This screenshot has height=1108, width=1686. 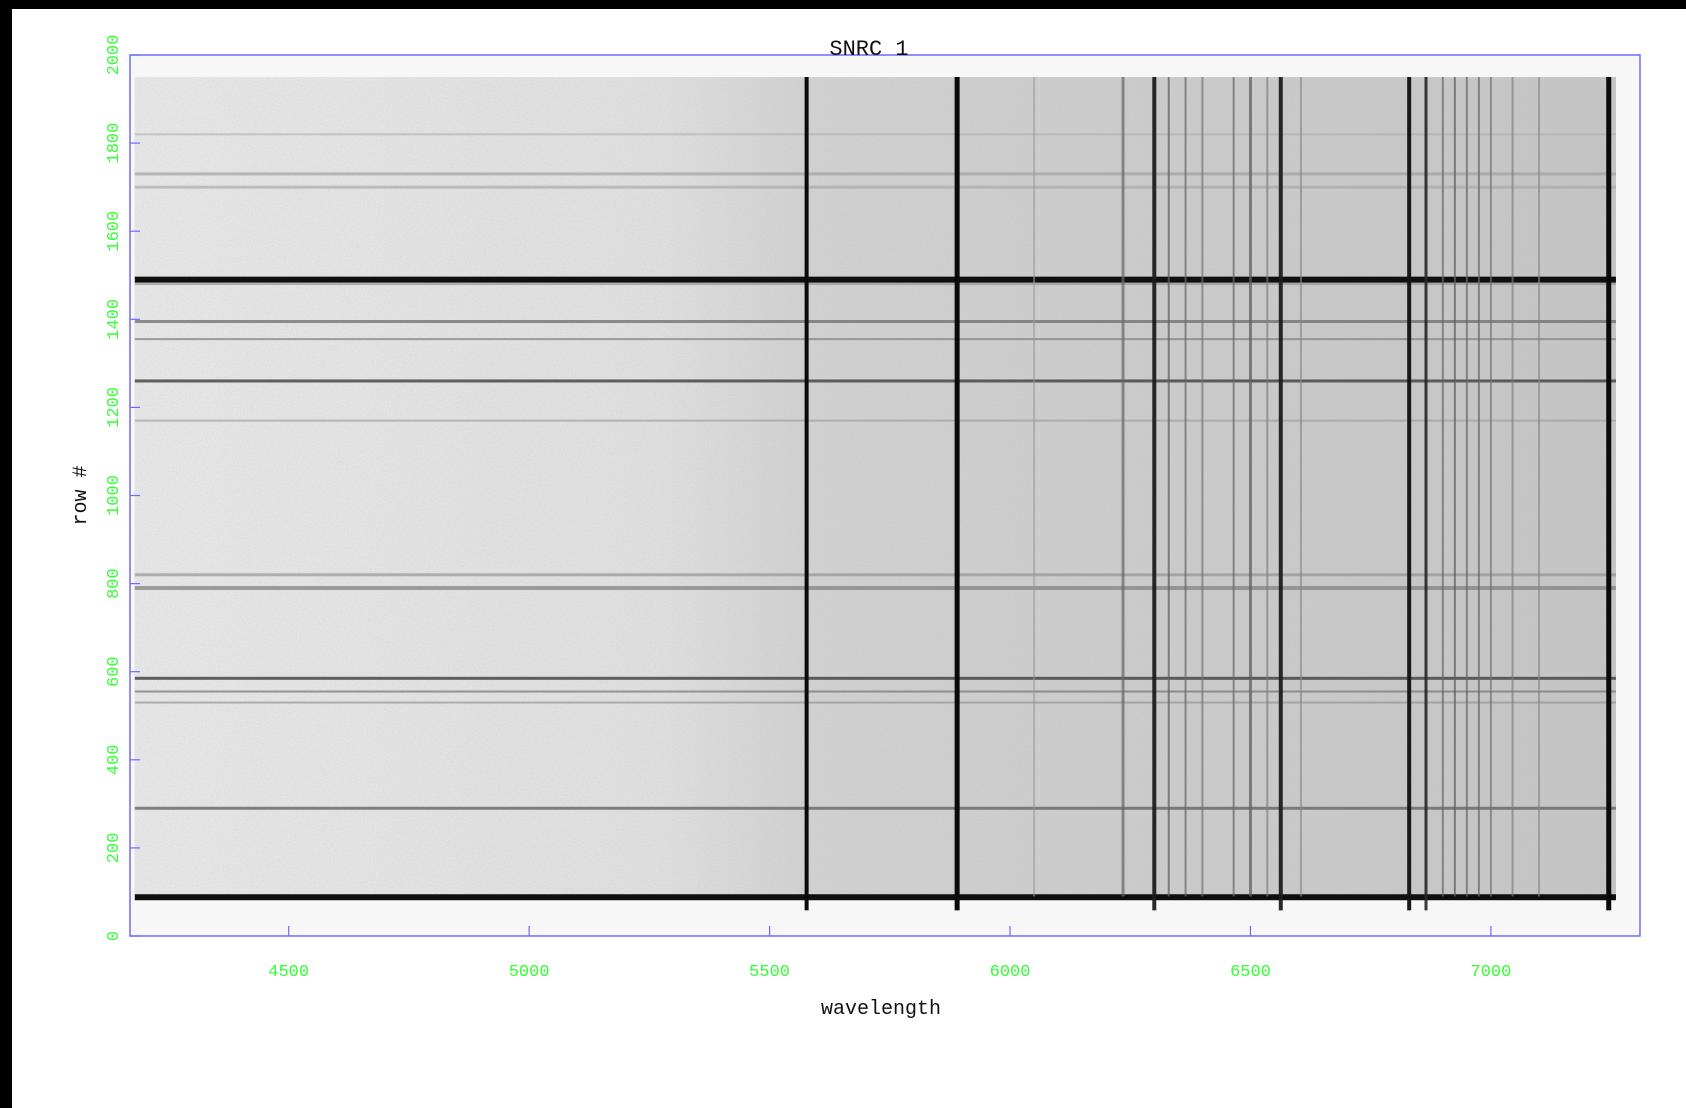 What do you see at coordinates (1250, 972) in the screenshot?
I see `x-tick-label: 6500` at bounding box center [1250, 972].